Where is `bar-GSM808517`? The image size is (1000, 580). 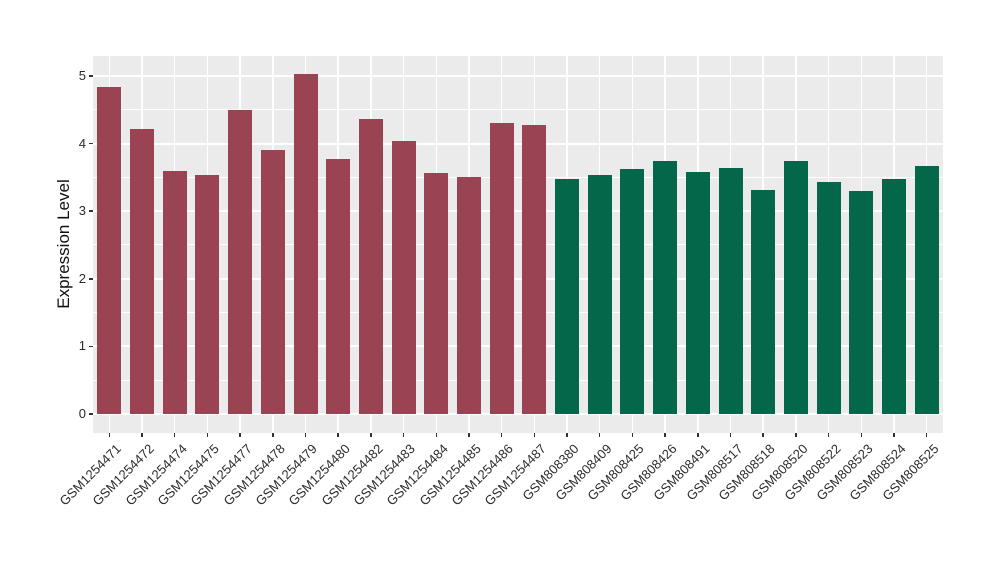
bar-GSM808517 is located at coordinates (730, 290).